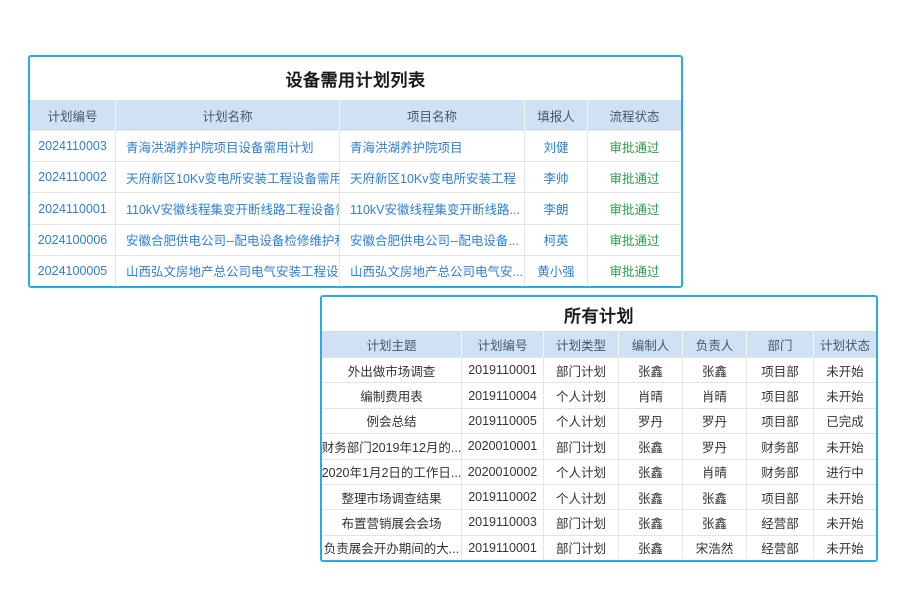 The height and width of the screenshot is (600, 900). I want to click on plan-id-link: 2024110002, so click(73, 177).